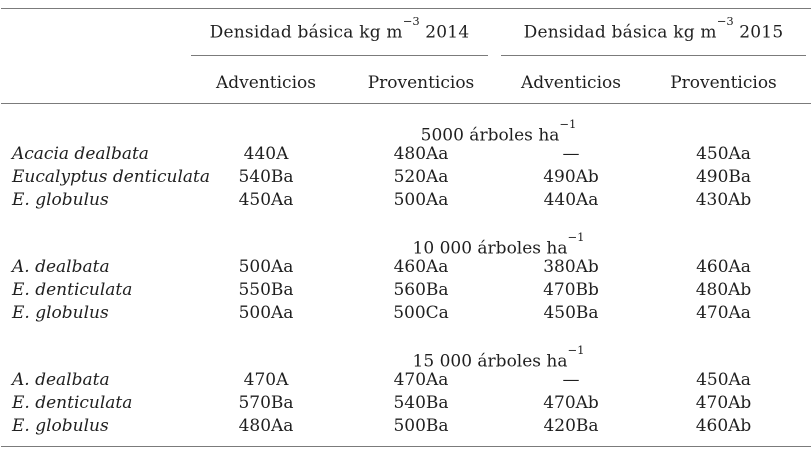  Describe the element at coordinates (571, 82) in the screenshot. I see `column-header-adventicios-2015: Adventicios` at that location.